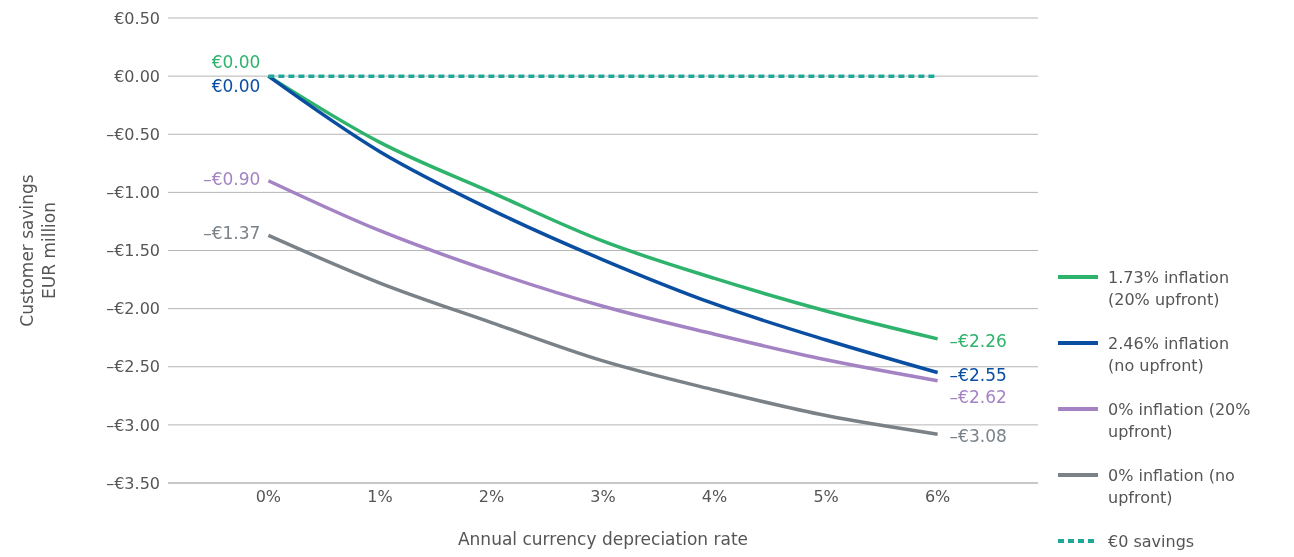 This screenshot has height=557, width=1294. What do you see at coordinates (978, 396) in the screenshot?
I see `data-label: –€2.62` at bounding box center [978, 396].